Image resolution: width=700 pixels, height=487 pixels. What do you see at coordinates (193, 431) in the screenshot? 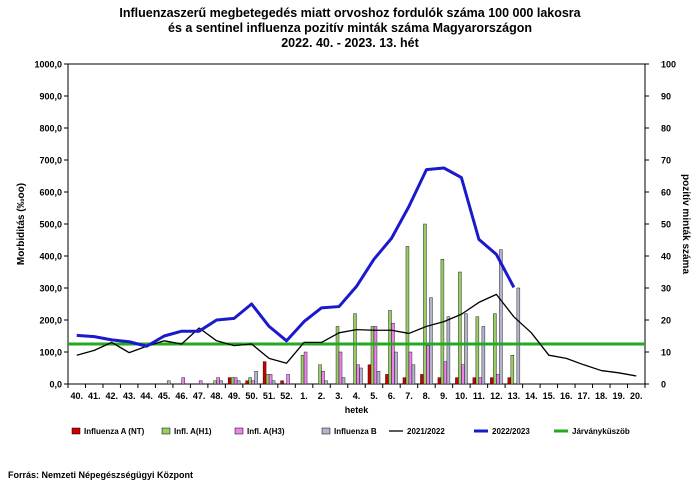
I see `legend-label: Infl. A(H1)` at bounding box center [193, 431].